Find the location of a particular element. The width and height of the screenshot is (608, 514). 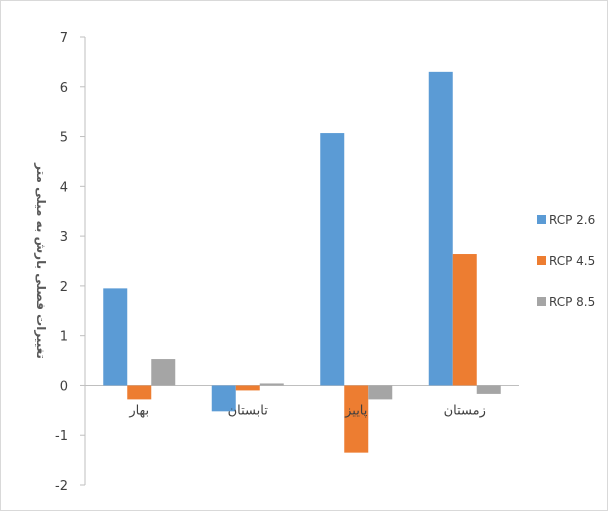

x-category-label: پاییز is located at coordinates (356, 410).